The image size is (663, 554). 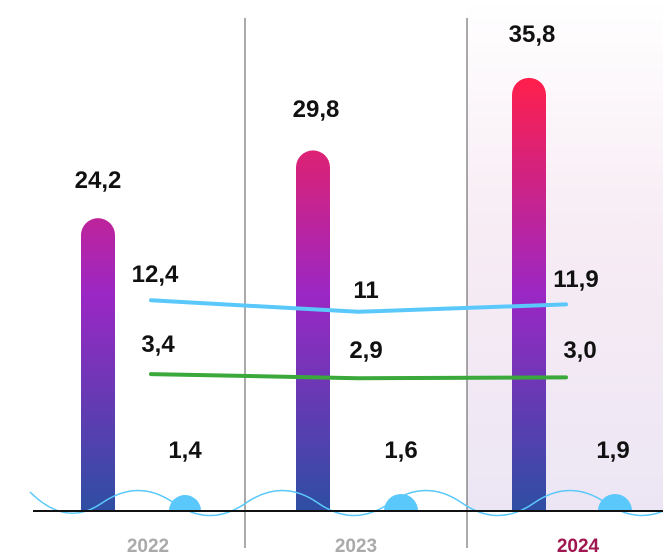 What do you see at coordinates (185, 450) in the screenshot?
I see `marker-value-label-2022: 1,4` at bounding box center [185, 450].